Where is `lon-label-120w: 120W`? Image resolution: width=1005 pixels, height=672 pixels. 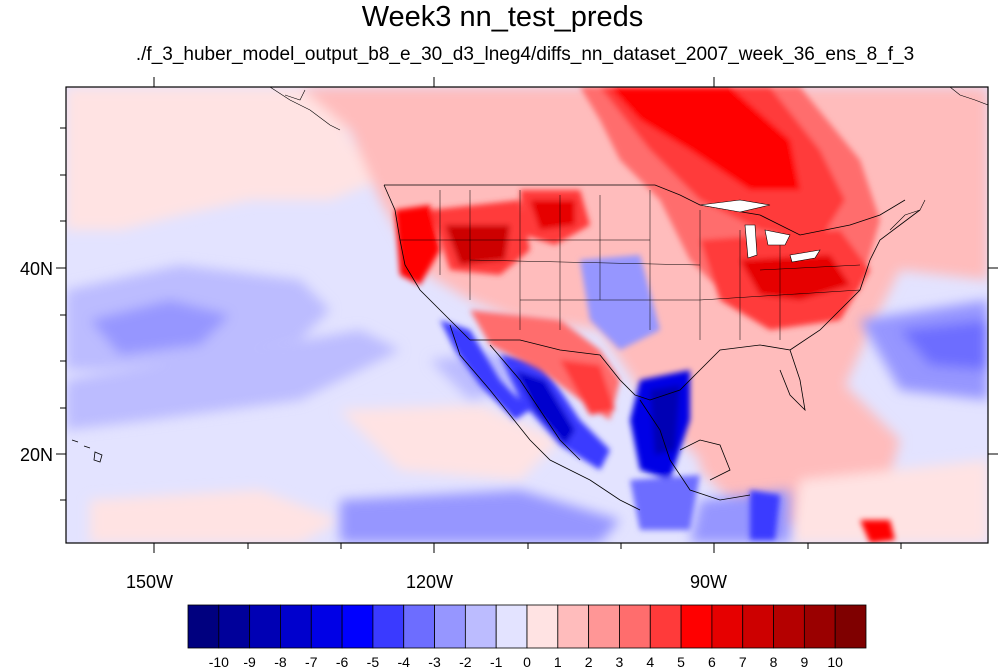
lon-label-120w: 120W is located at coordinates (430, 582).